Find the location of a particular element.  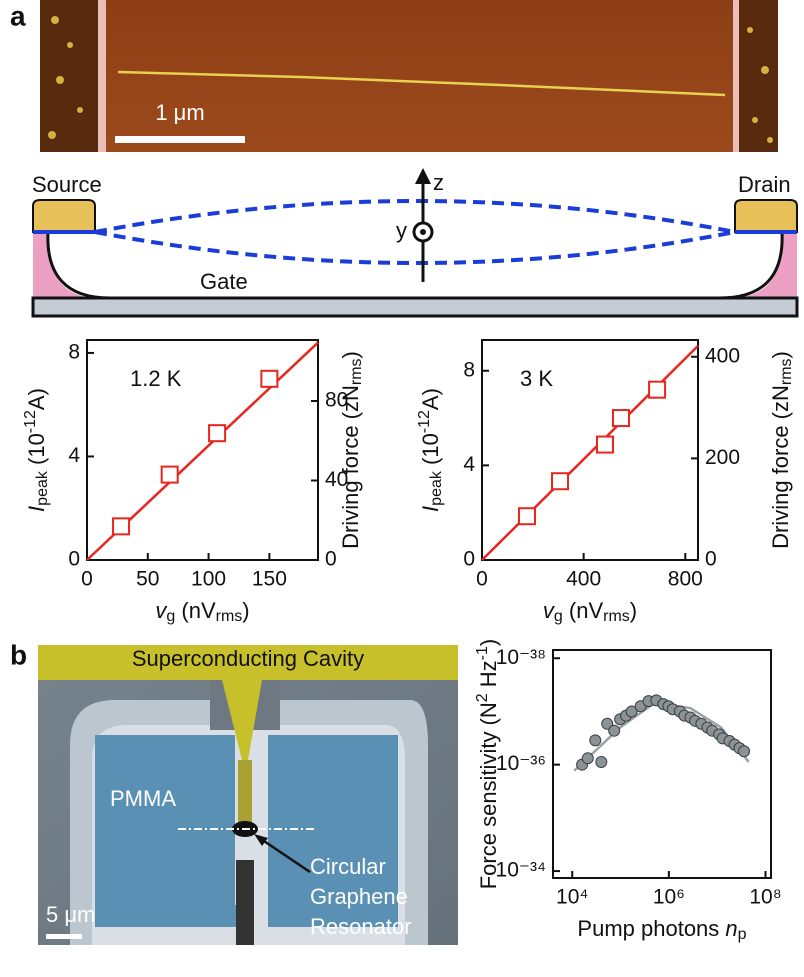

label-part: Pump photons is located at coordinates (651, 928).